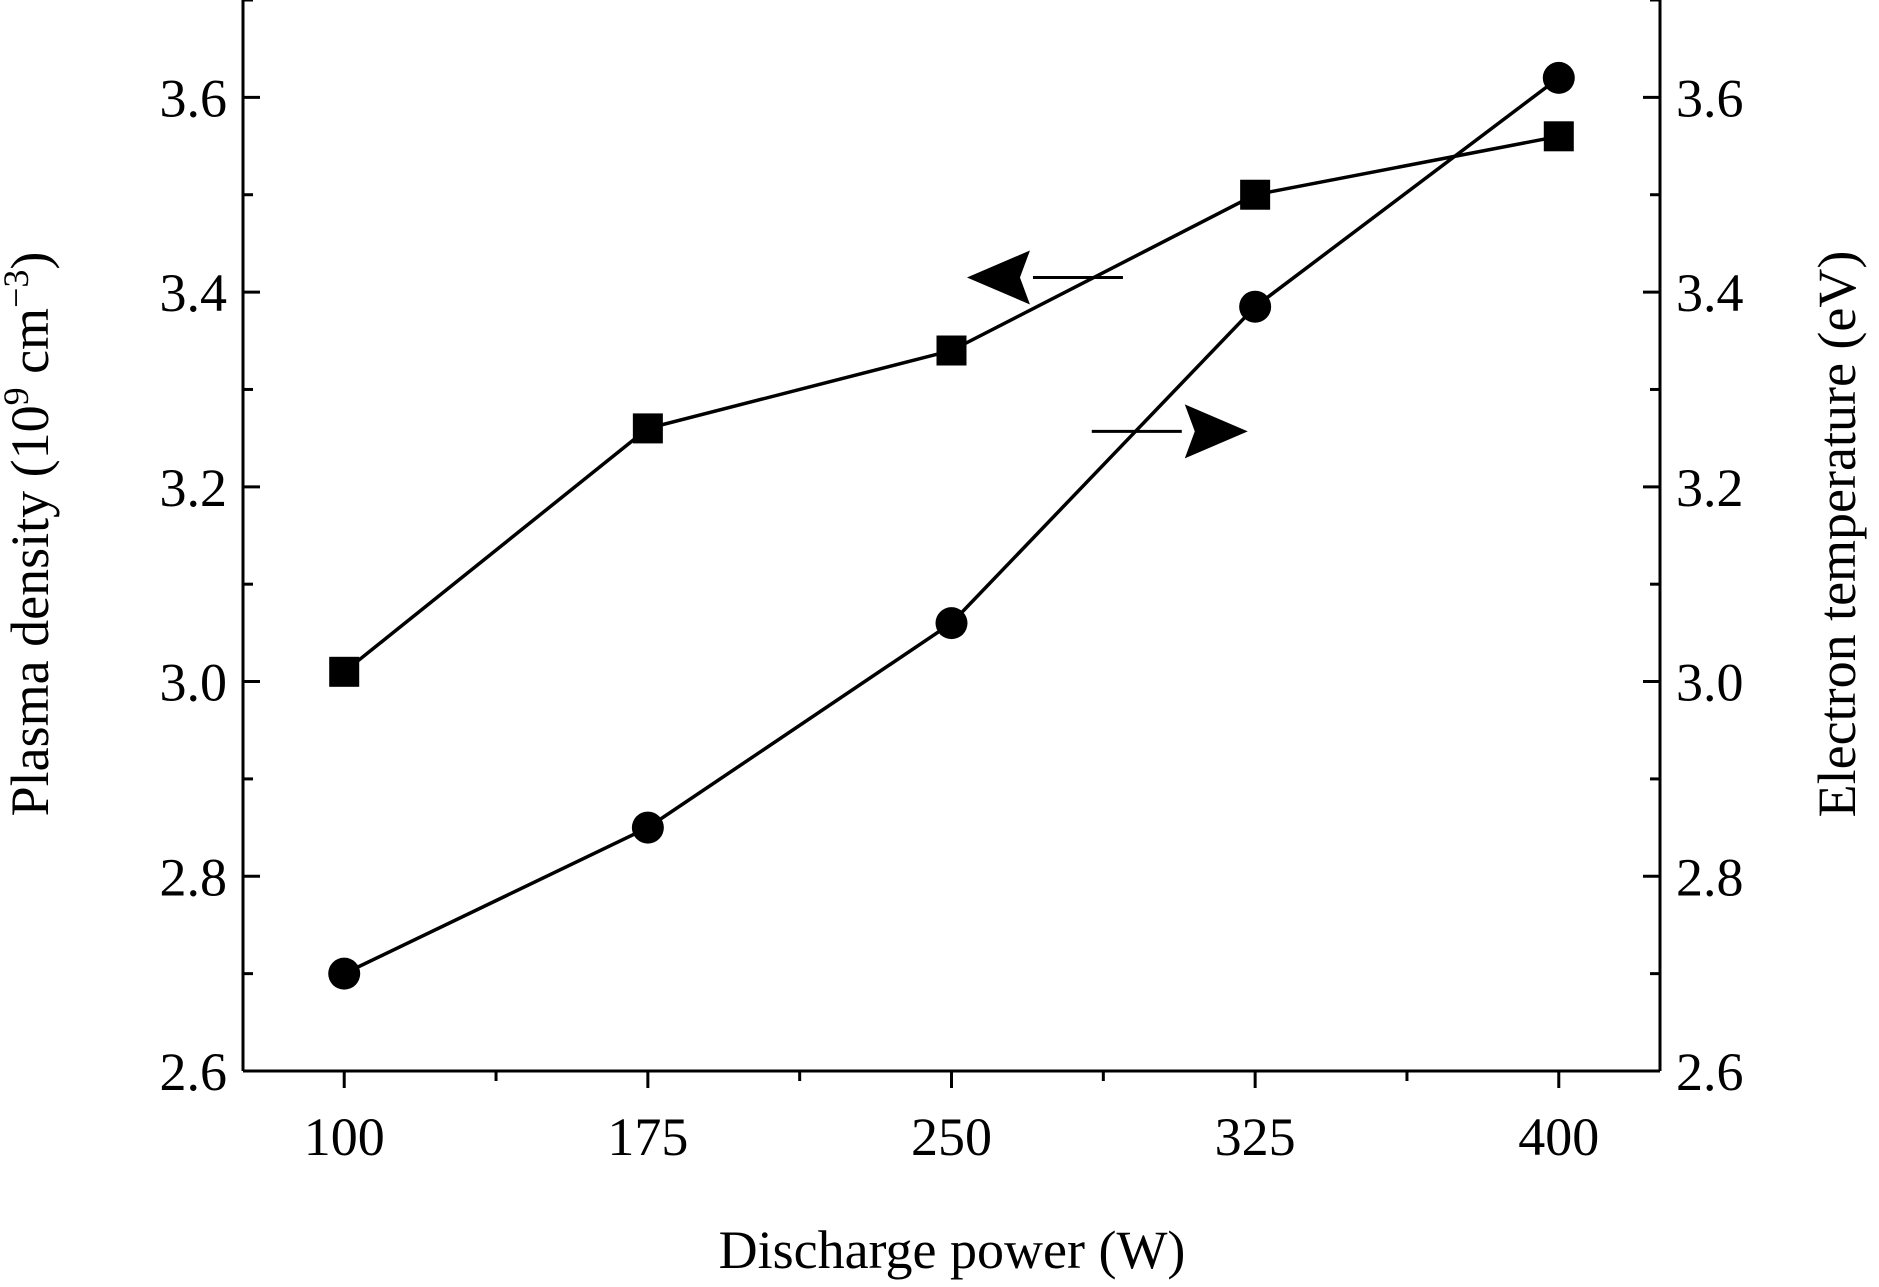 This screenshot has width=1879, height=1287. Describe the element at coordinates (1255, 1137) in the screenshot. I see `x-tick-label: 325` at that location.